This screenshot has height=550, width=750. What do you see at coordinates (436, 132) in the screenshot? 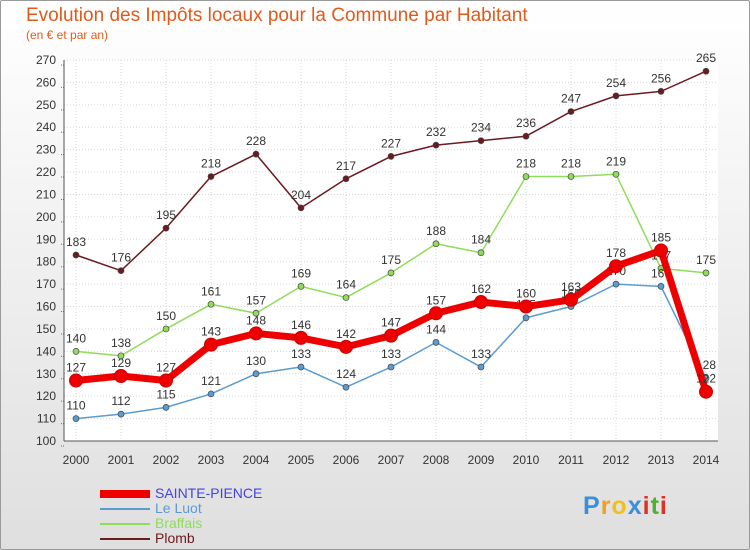
I see `data-label: 232` at bounding box center [436, 132].